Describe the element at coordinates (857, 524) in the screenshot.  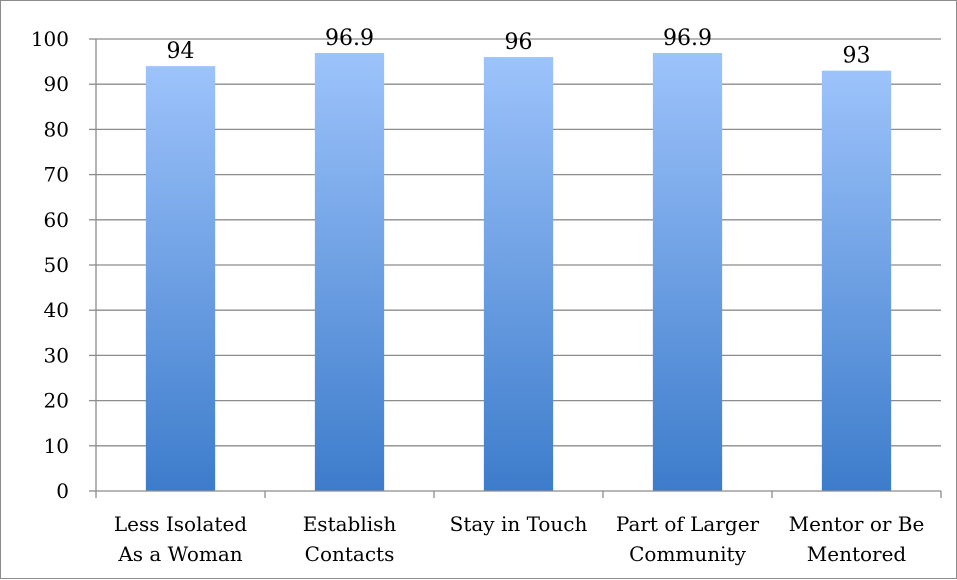
I see `x-category-label-line: Mentor or Be` at that location.